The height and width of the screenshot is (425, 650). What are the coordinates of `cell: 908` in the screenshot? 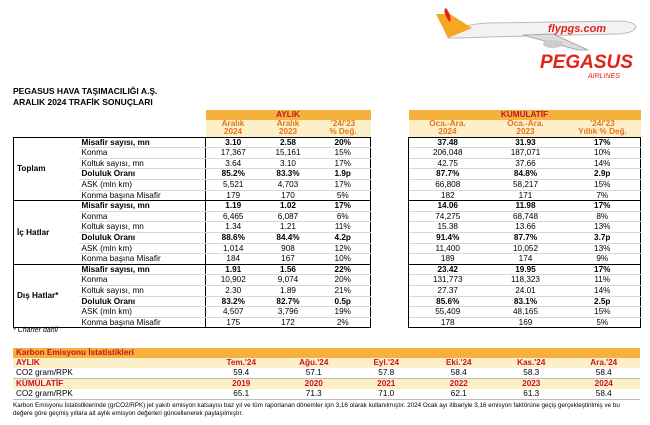 It's located at (288, 249).